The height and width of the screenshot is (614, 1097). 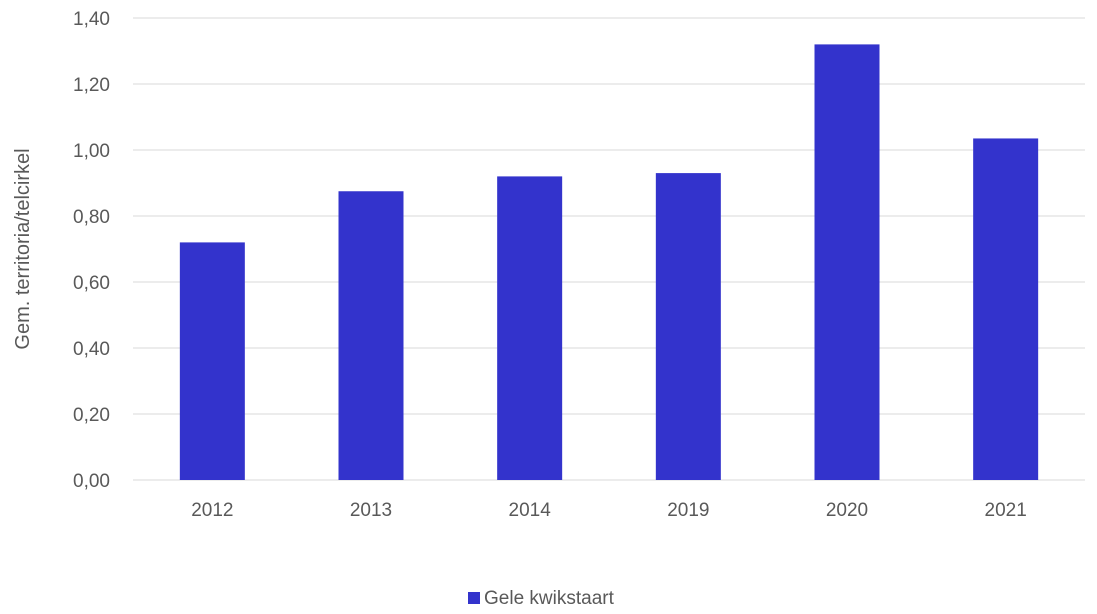 I want to click on x-axis-ticks: 2012 2013 2014 2019 2020 2021, so click(x=609, y=510).